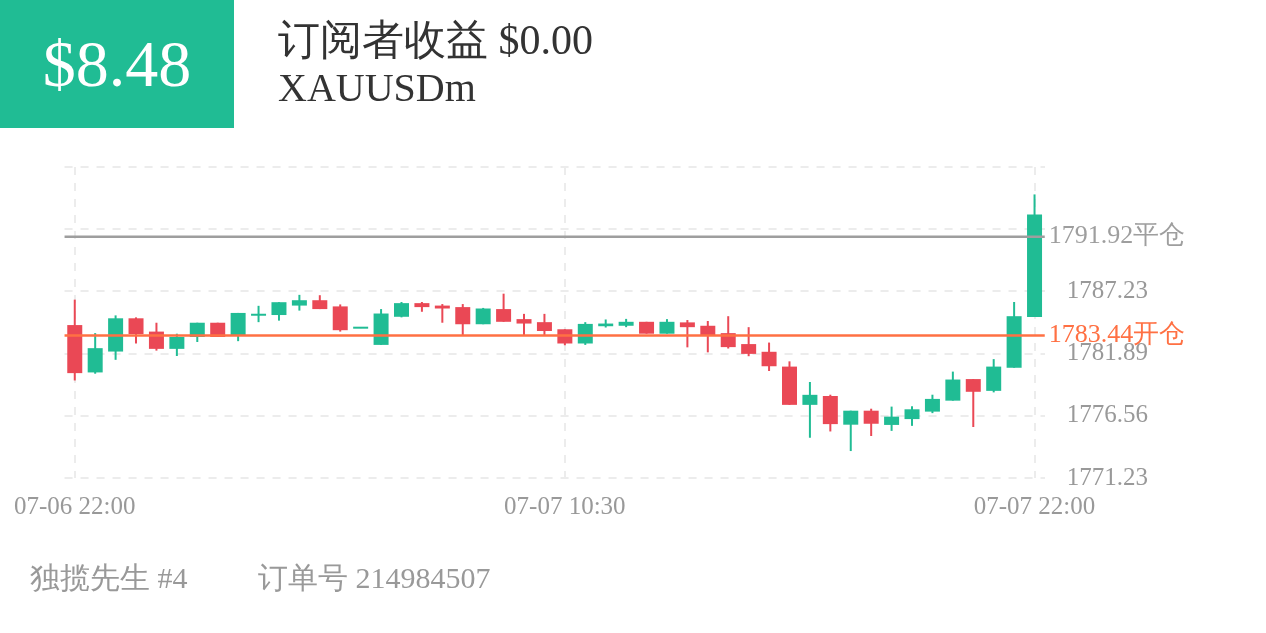 This screenshot has height=633, width=1266. What do you see at coordinates (1117, 235) in the screenshot?
I see `ref-line-label: 1791.92平仓` at bounding box center [1117, 235].